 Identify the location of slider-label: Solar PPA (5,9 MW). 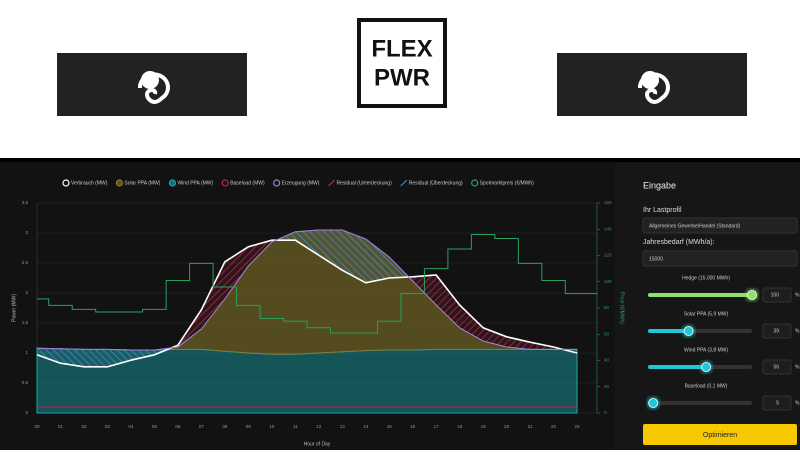
(706, 314).